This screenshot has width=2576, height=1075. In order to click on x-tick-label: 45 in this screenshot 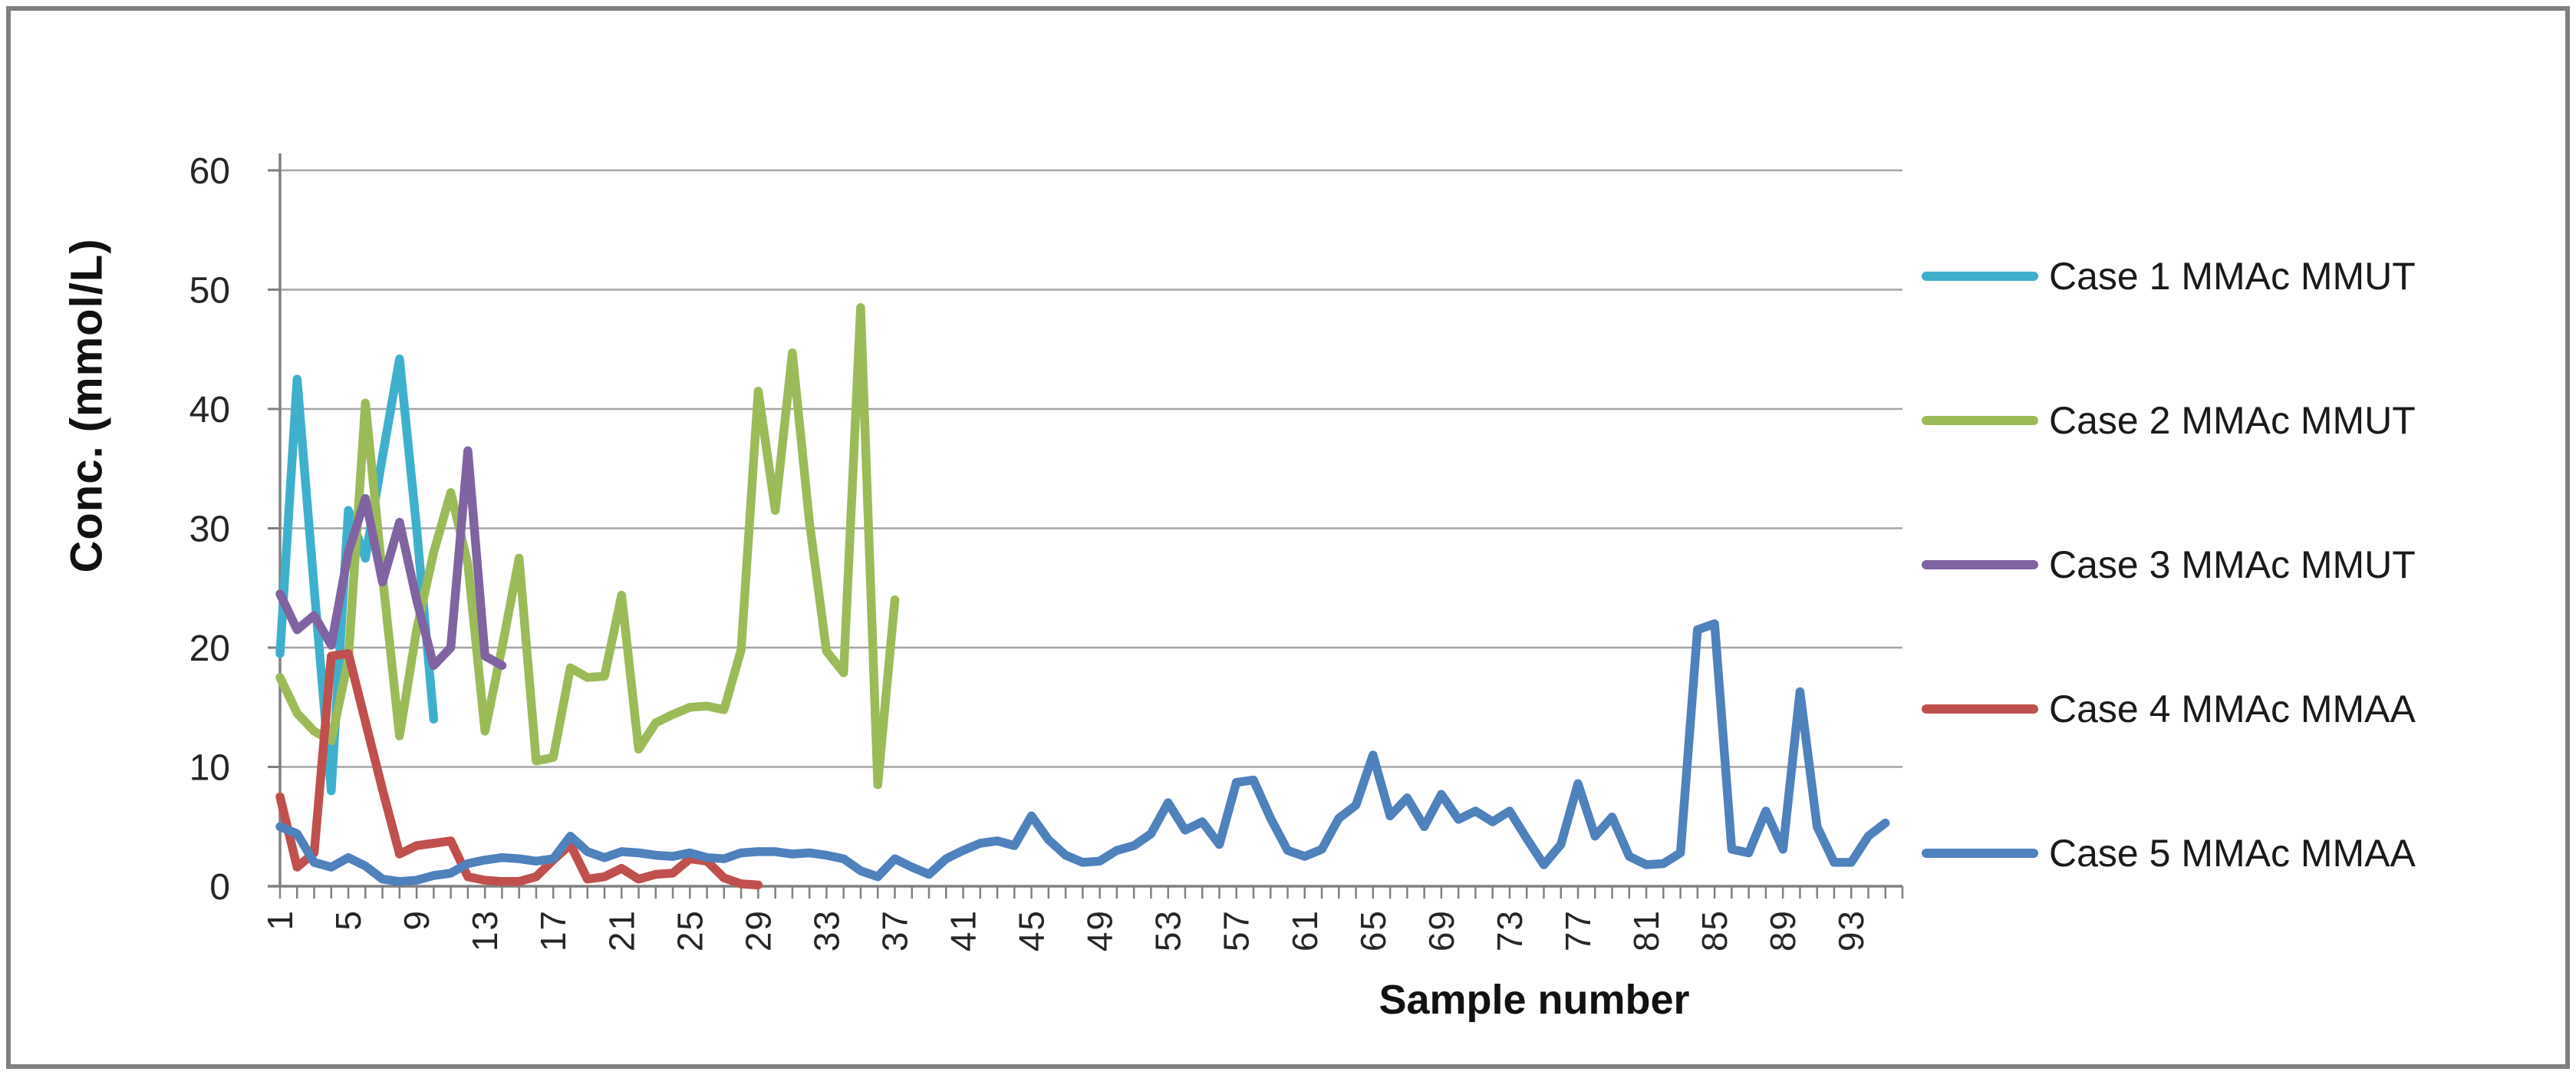, I will do `click(1032, 930)`.